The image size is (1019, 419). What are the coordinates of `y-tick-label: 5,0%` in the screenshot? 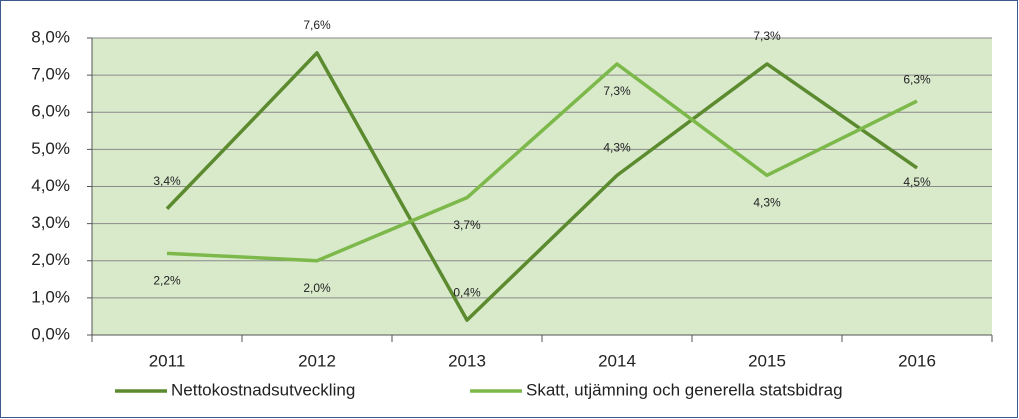 It's located at (50, 148).